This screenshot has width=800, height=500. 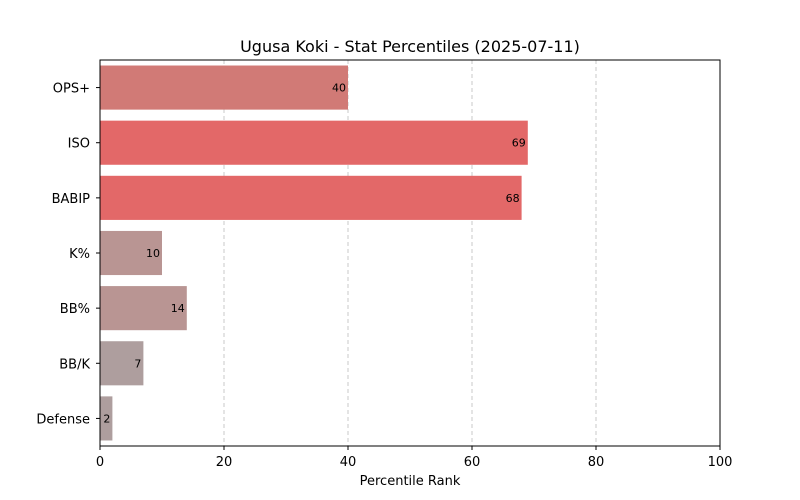 What do you see at coordinates (596, 462) in the screenshot?
I see `x-tick-label: 80` at bounding box center [596, 462].